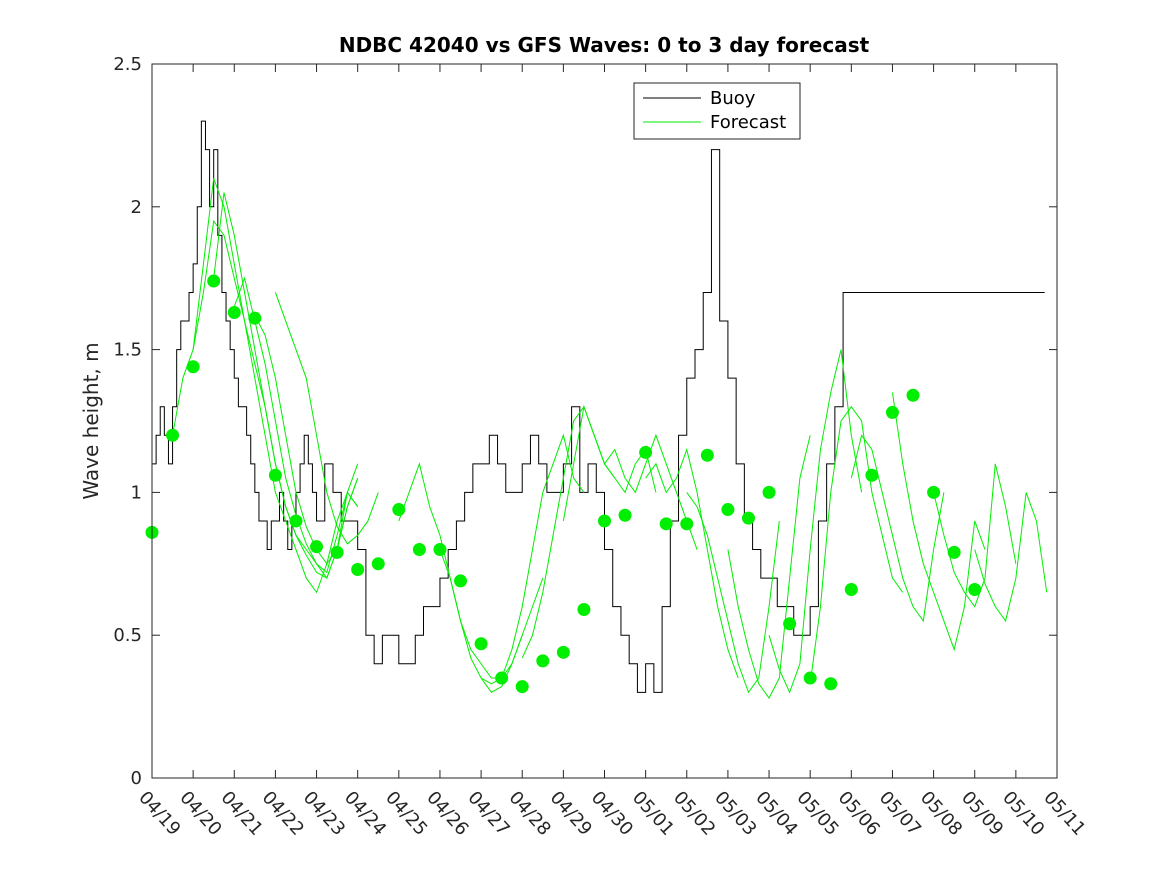 The width and height of the screenshot is (1167, 875). I want to click on x-tick-label: 04/21, so click(242, 813).